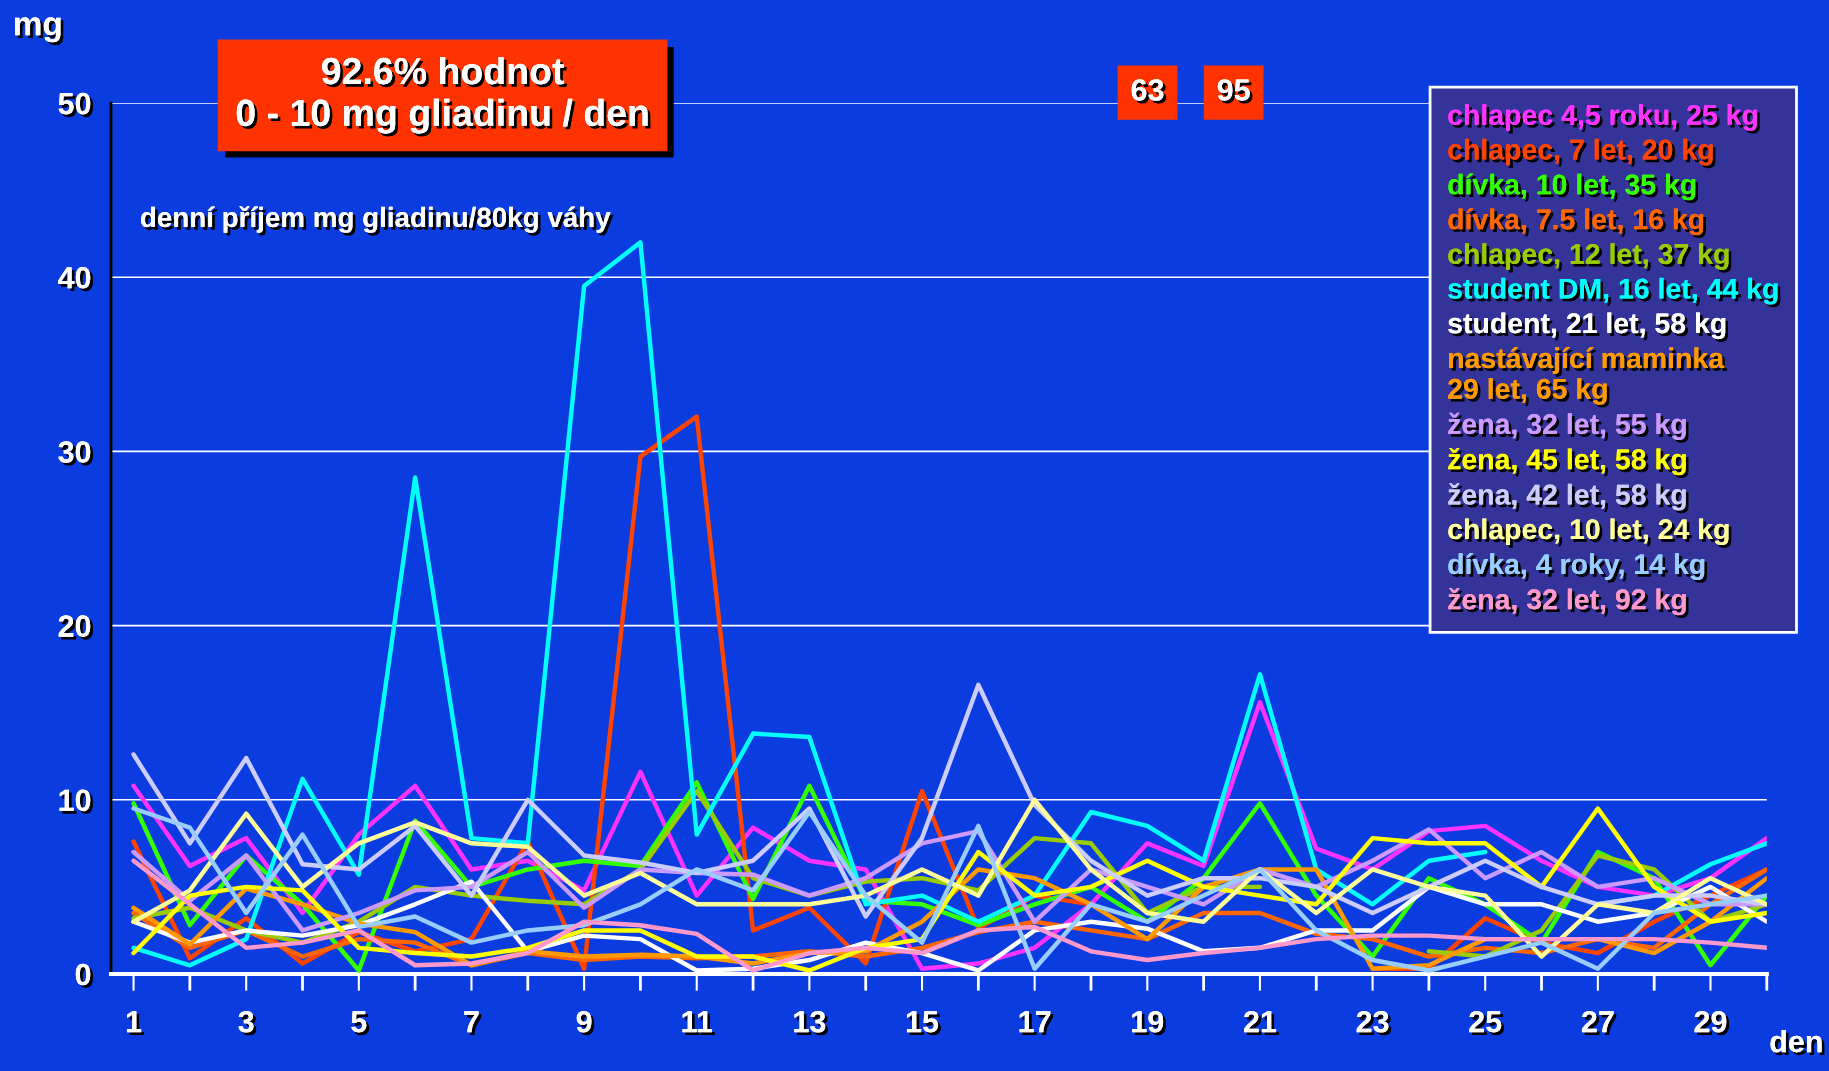 Image resolution: width=1829 pixels, height=1071 pixels. Describe the element at coordinates (1590, 258) in the screenshot. I see `text: chlapec, 12 let, 37 kg` at that location.